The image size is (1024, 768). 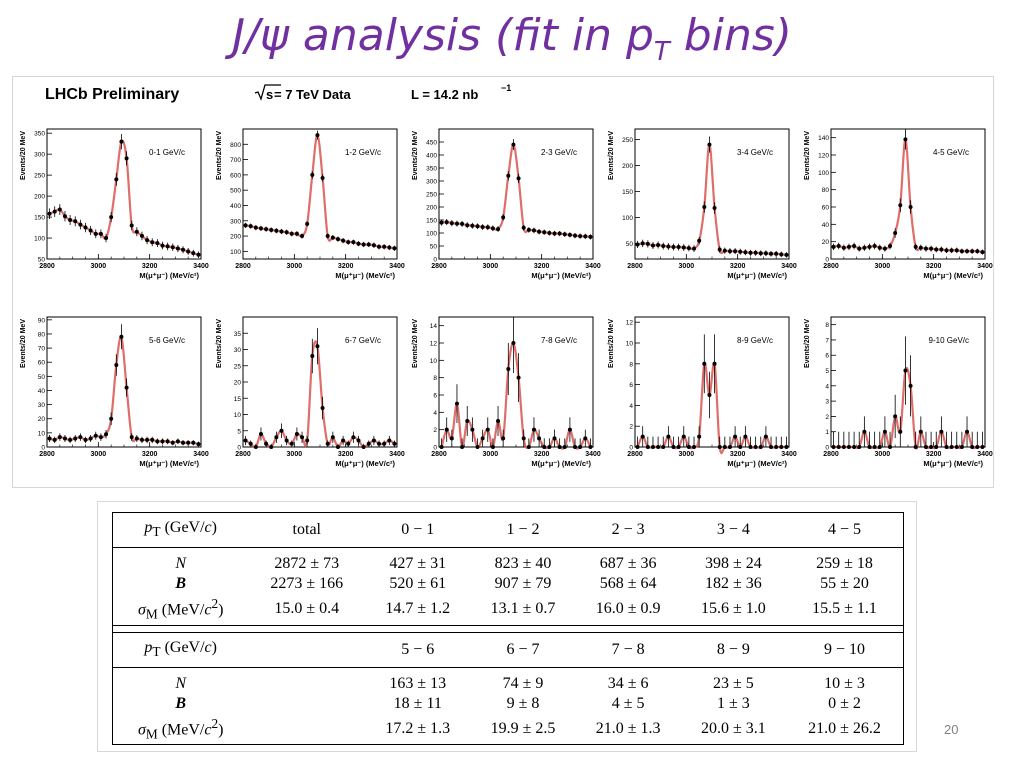 What do you see at coordinates (238, 334) in the screenshot?
I see `y-tick-label: 35` at bounding box center [238, 334].